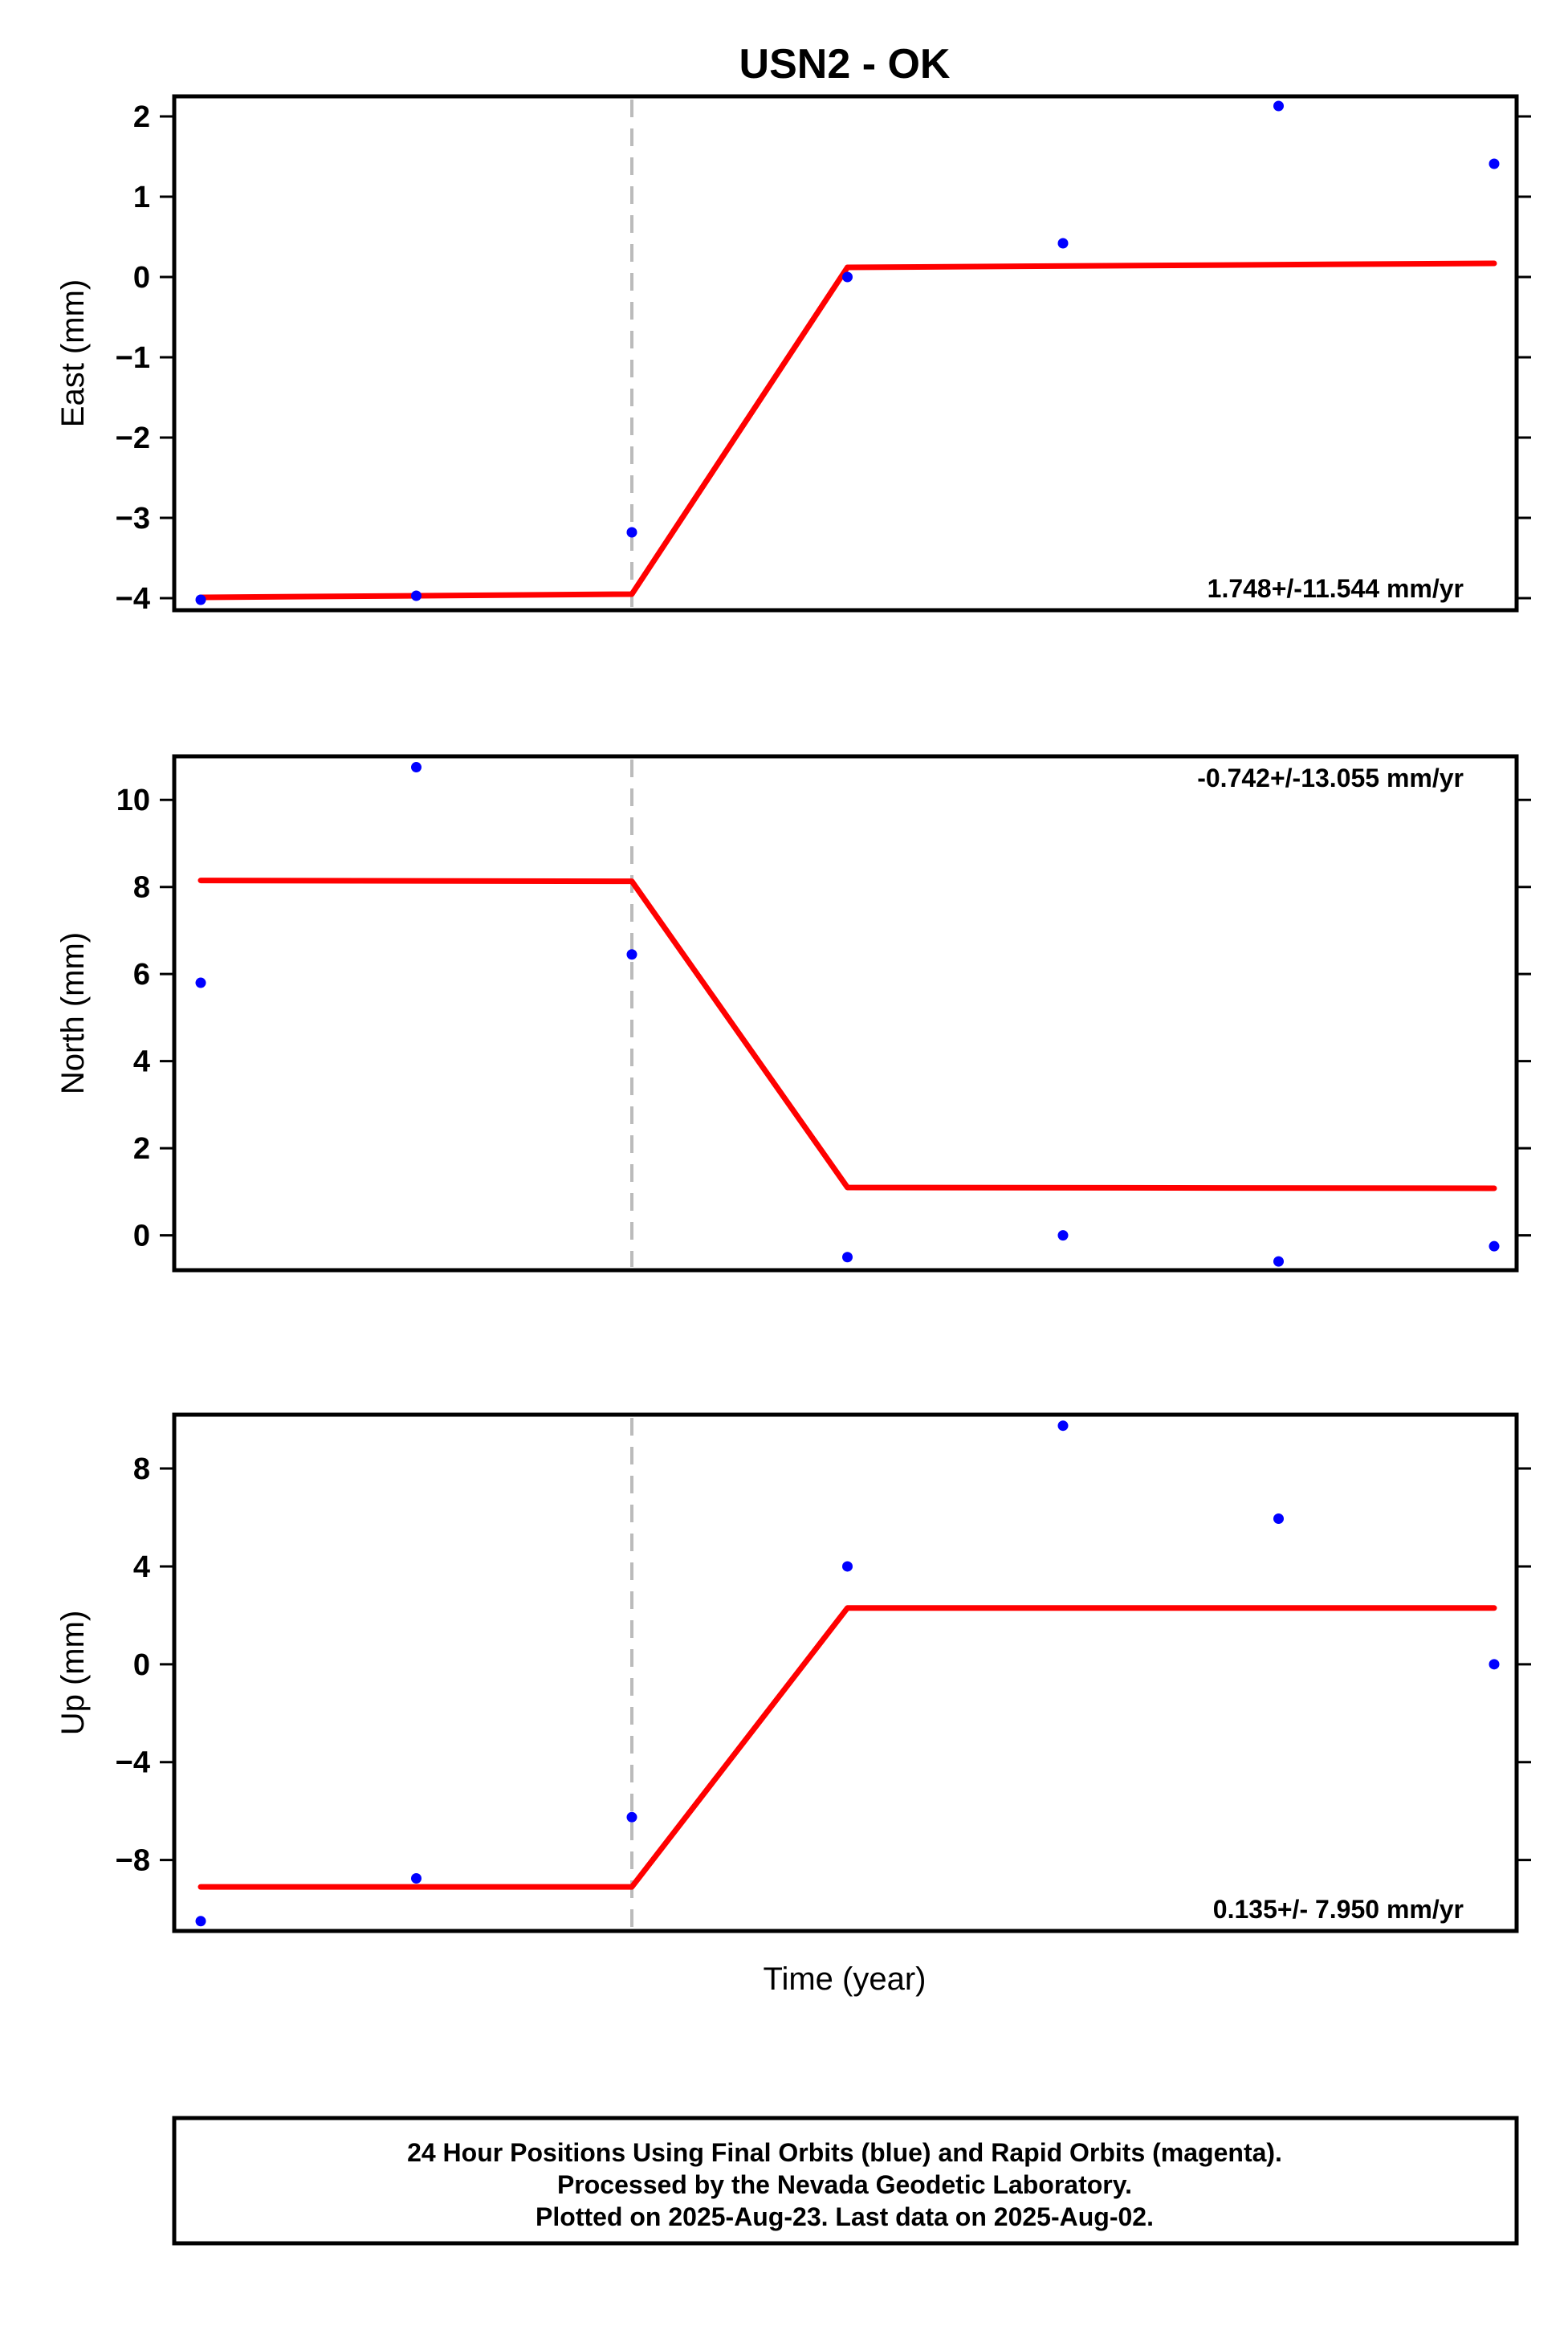 This screenshot has width=1568, height=2330. I want to click on x-axis-label: Time (year), so click(845, 1979).